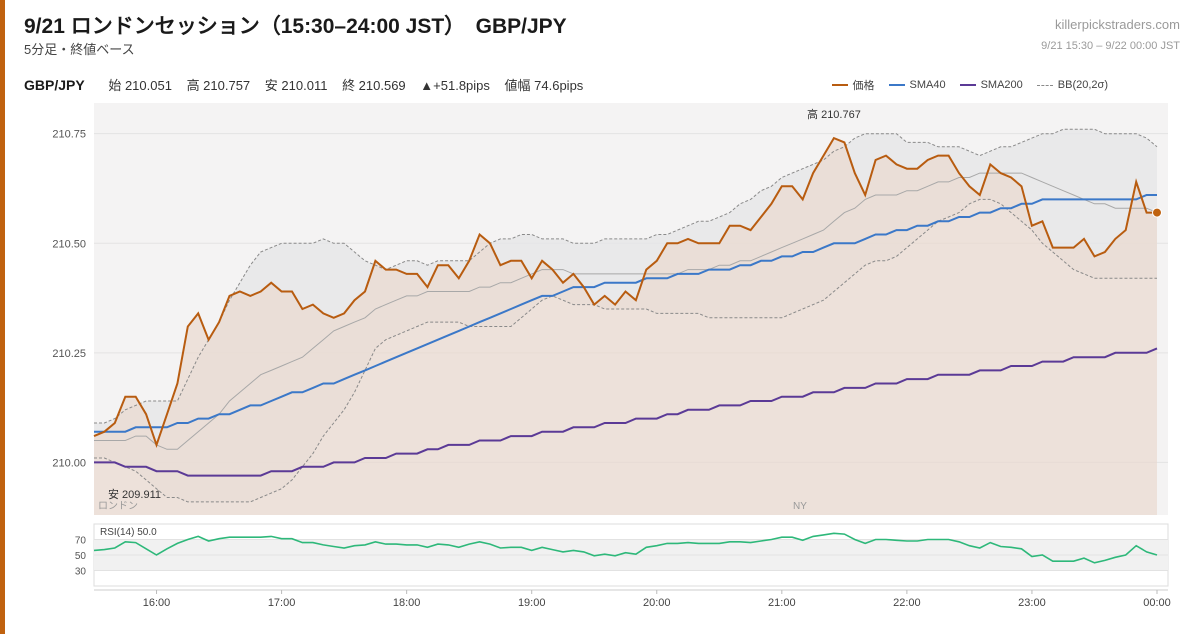 This screenshot has height=634, width=1200. I want to click on legend-item-bb: BB(20,2σ), so click(1072, 85).